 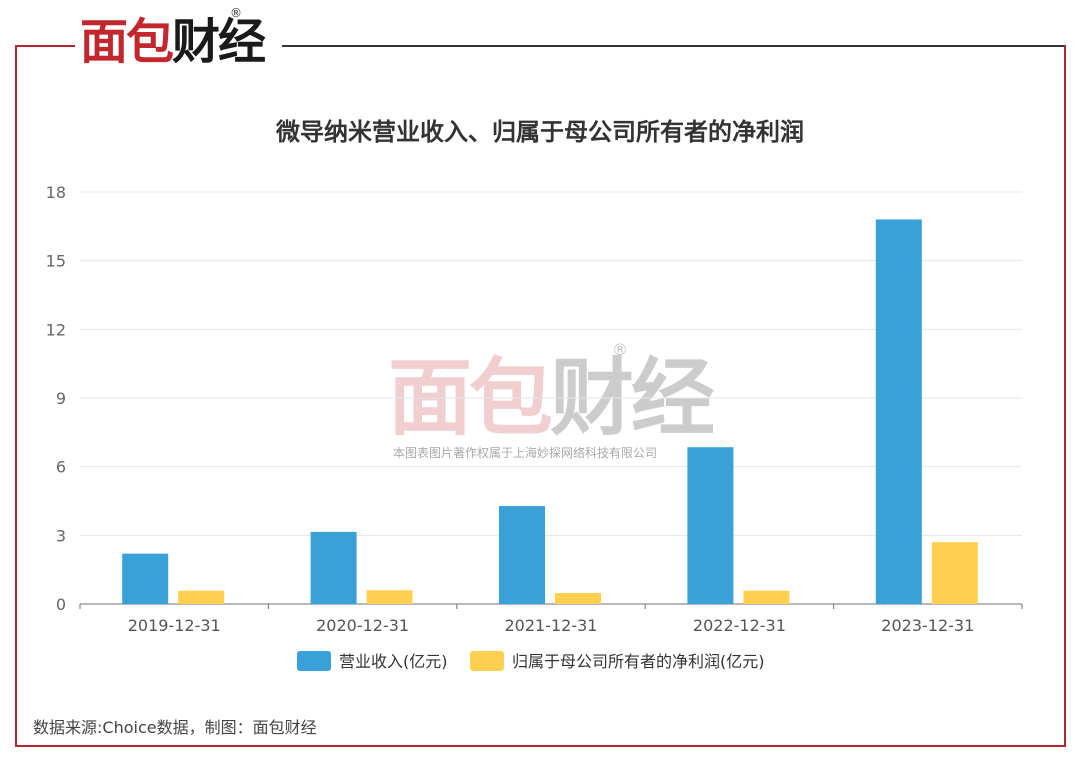 I want to click on x-tick-label: 2019-12-31, so click(x=174, y=625).